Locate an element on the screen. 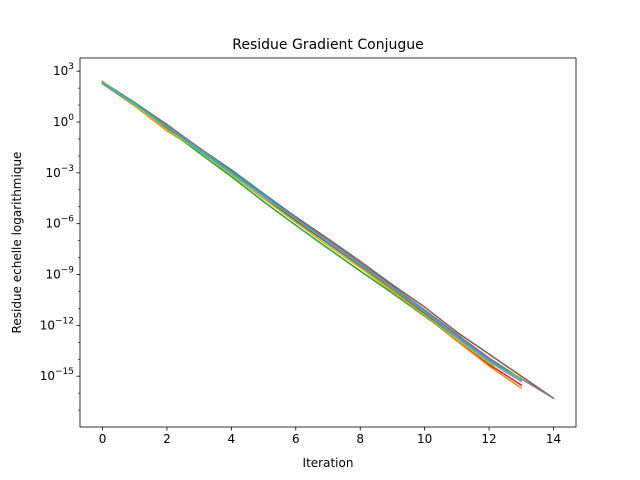 The height and width of the screenshot is (480, 640). x-tick-label: 12 is located at coordinates (488, 439).